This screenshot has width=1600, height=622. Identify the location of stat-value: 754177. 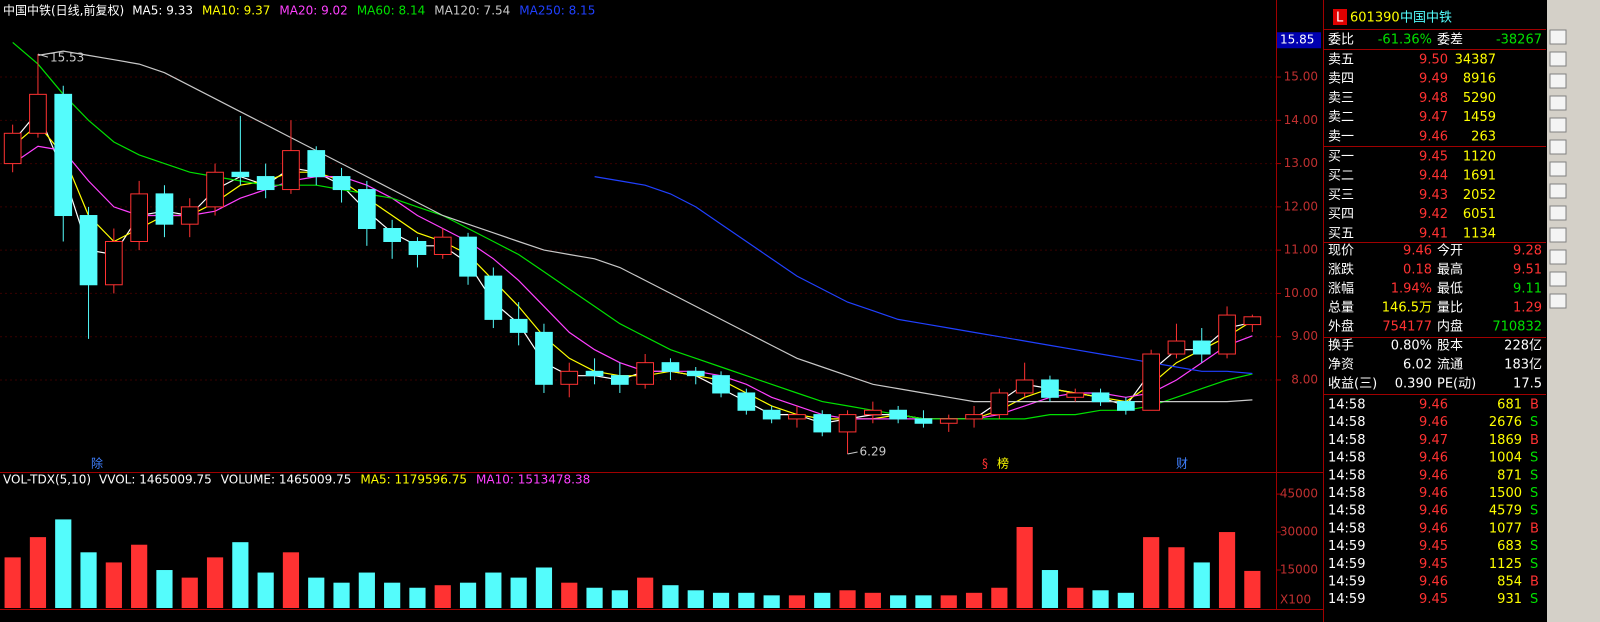
(1407, 327).